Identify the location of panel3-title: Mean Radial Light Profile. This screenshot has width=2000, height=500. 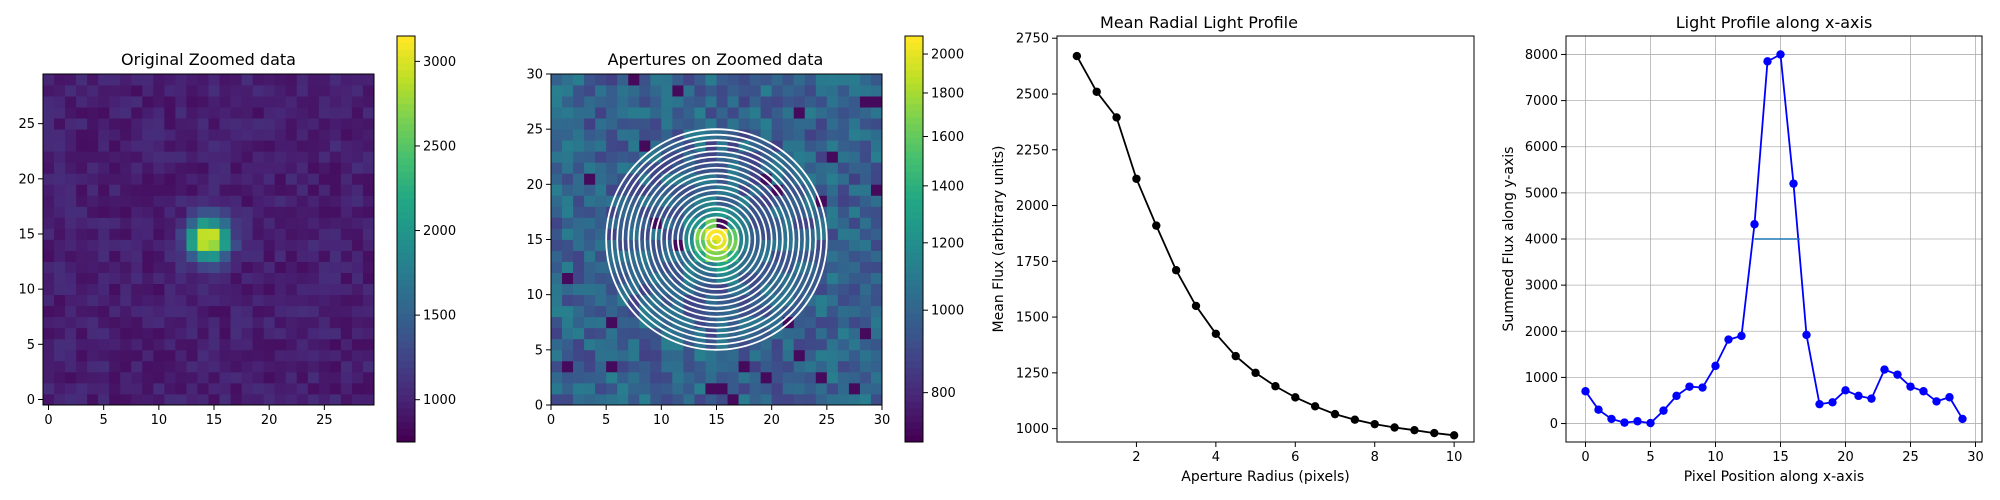
(1199, 22).